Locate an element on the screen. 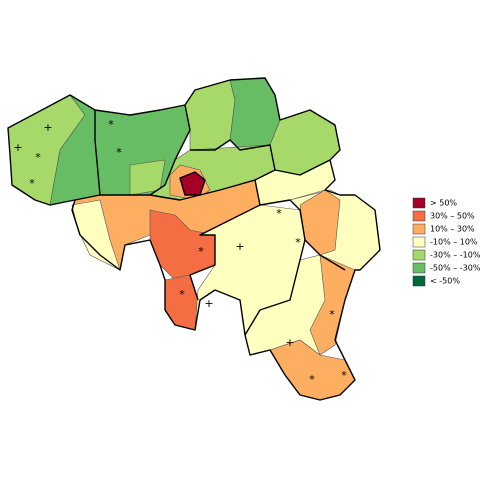  region is located at coordinates (210, 115).